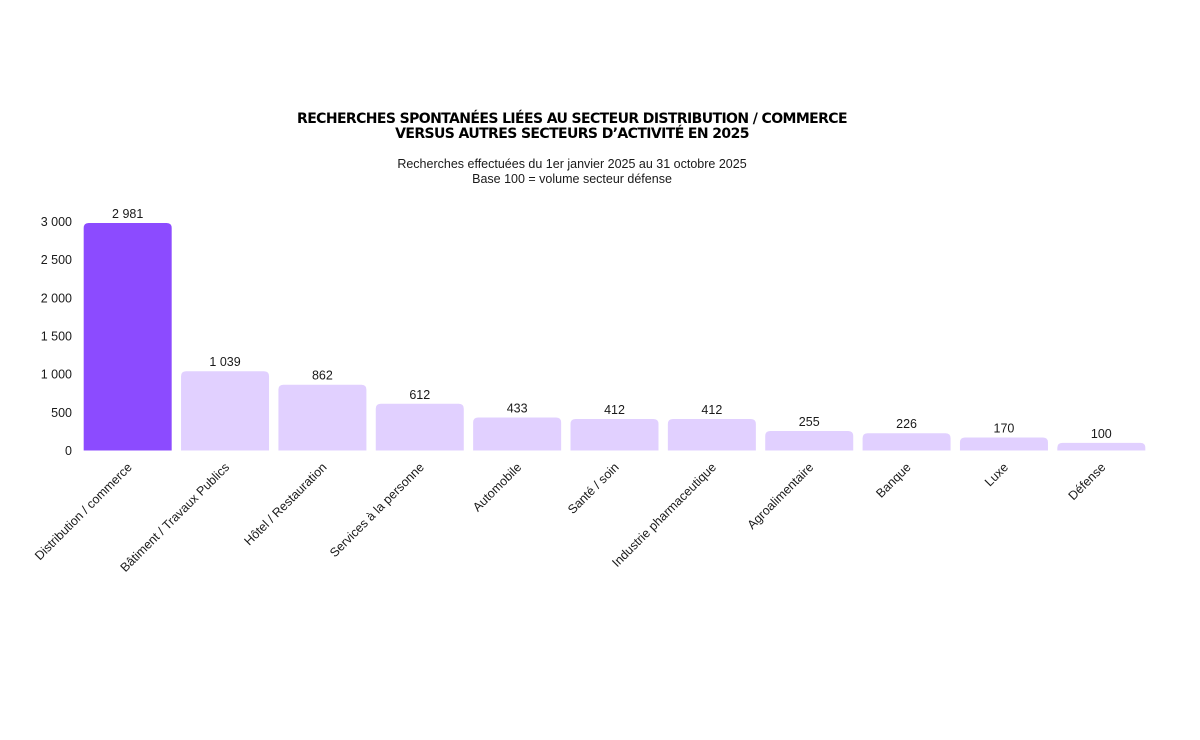 The width and height of the screenshot is (1200, 740). I want to click on y-tick-label: 1 500, so click(56, 337).